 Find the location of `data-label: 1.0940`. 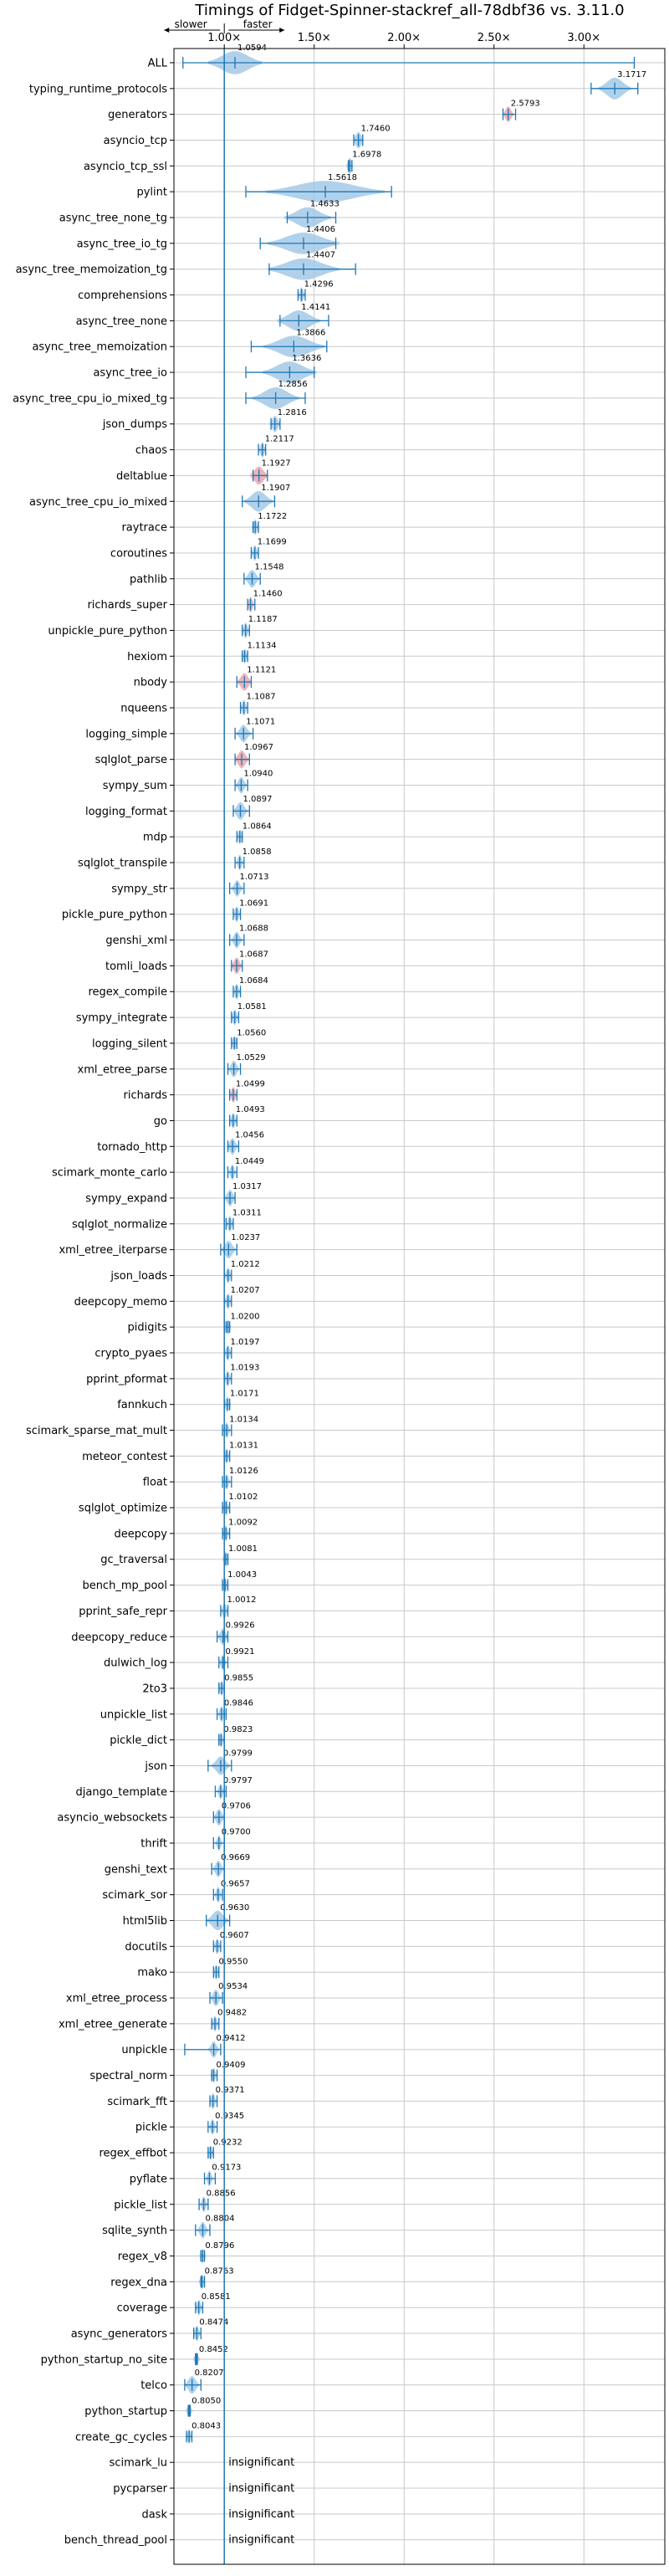

data-label: 1.0940 is located at coordinates (258, 775).